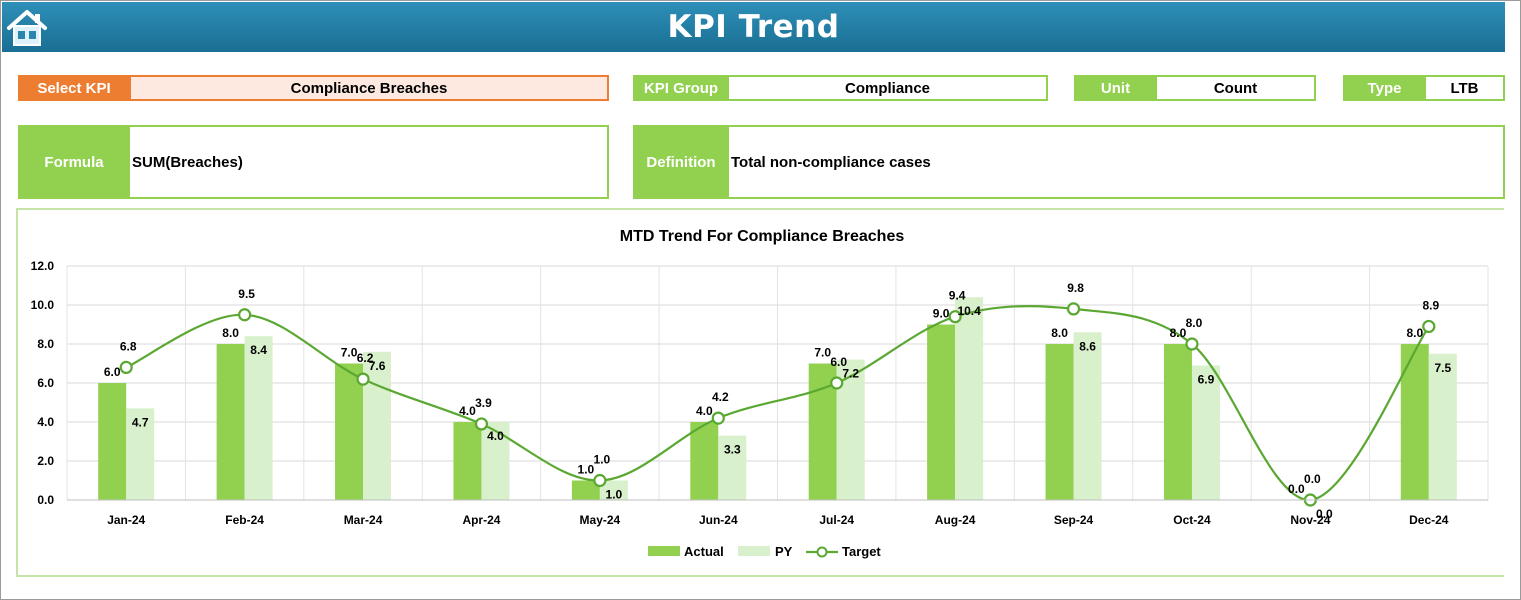  What do you see at coordinates (753, 27) in the screenshot?
I see `header-banner: KPI Trend` at bounding box center [753, 27].